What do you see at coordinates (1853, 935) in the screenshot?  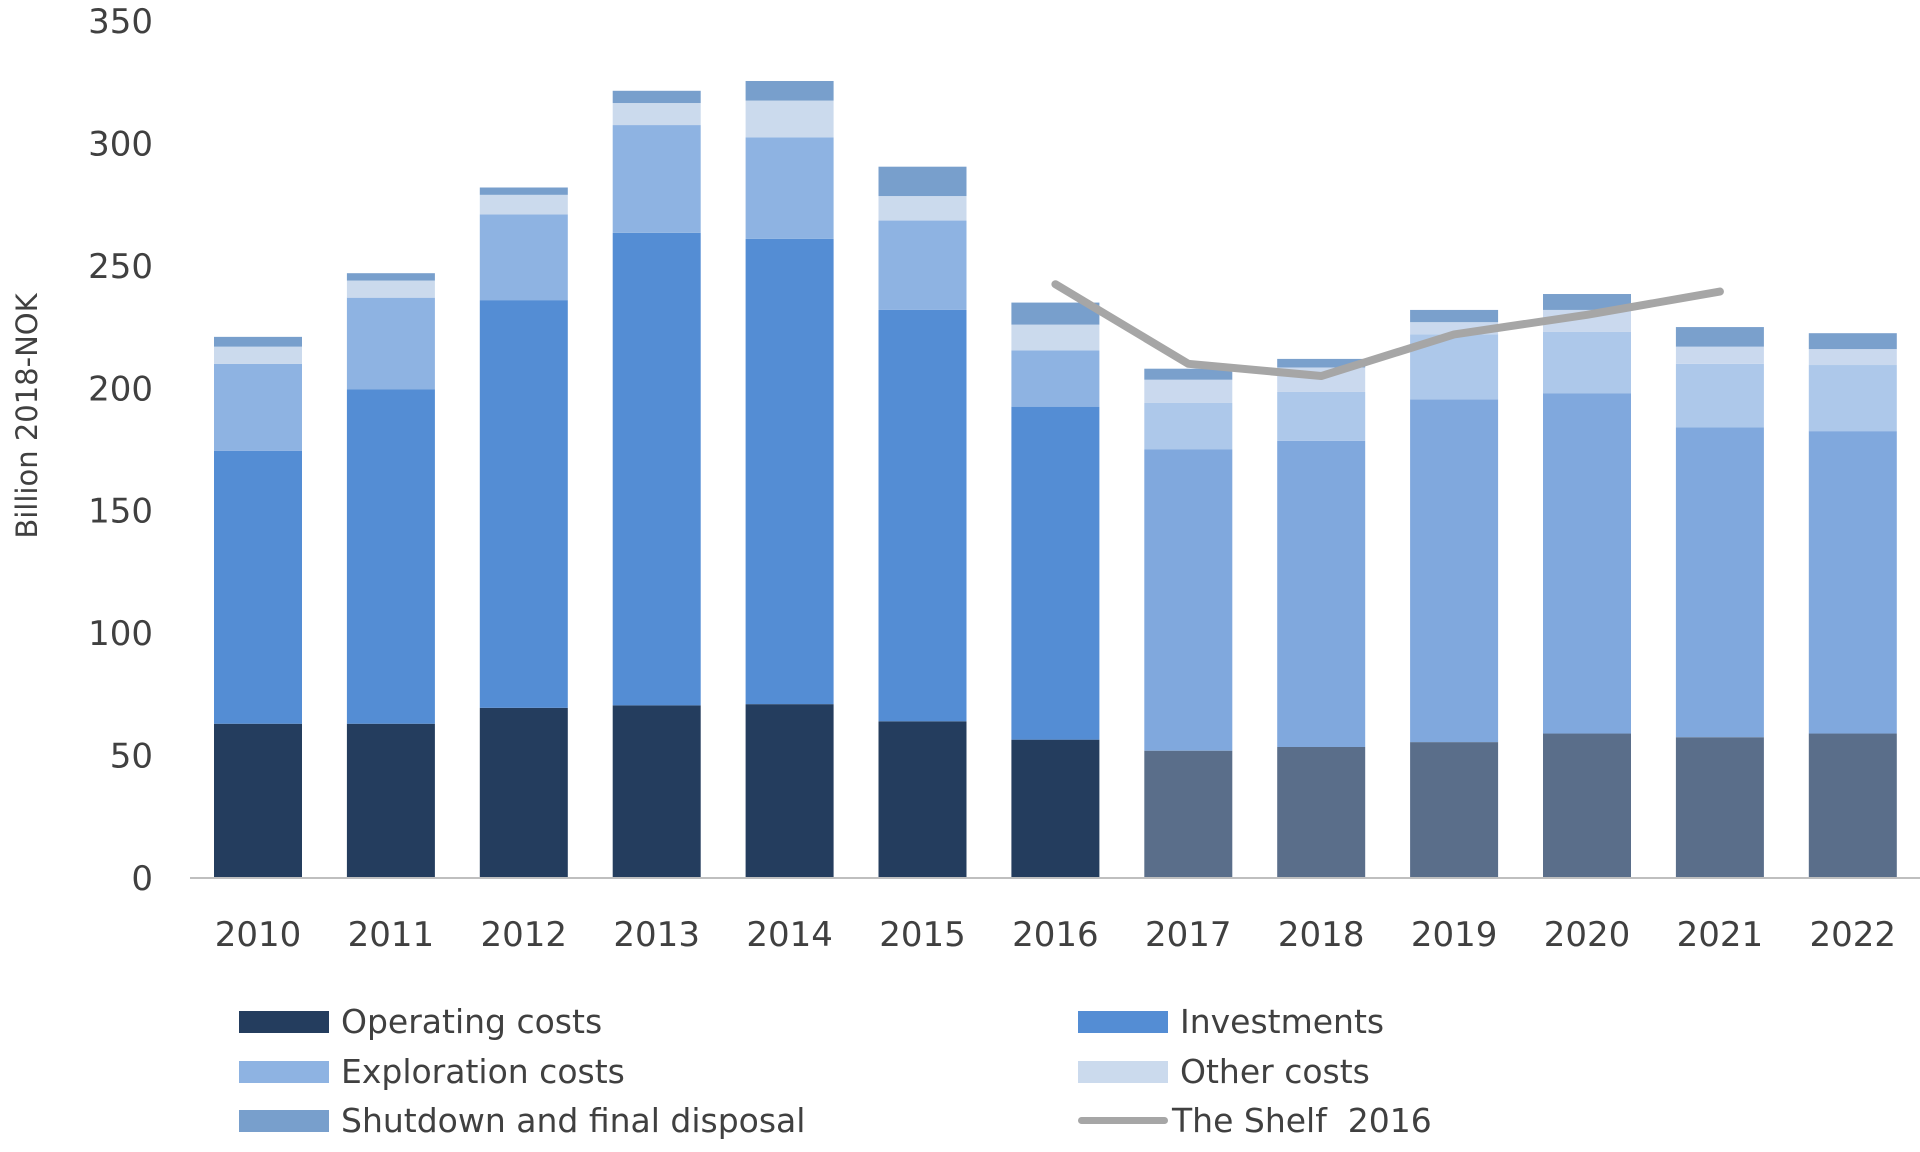 I see `x-tick-label: 2022` at bounding box center [1853, 935].